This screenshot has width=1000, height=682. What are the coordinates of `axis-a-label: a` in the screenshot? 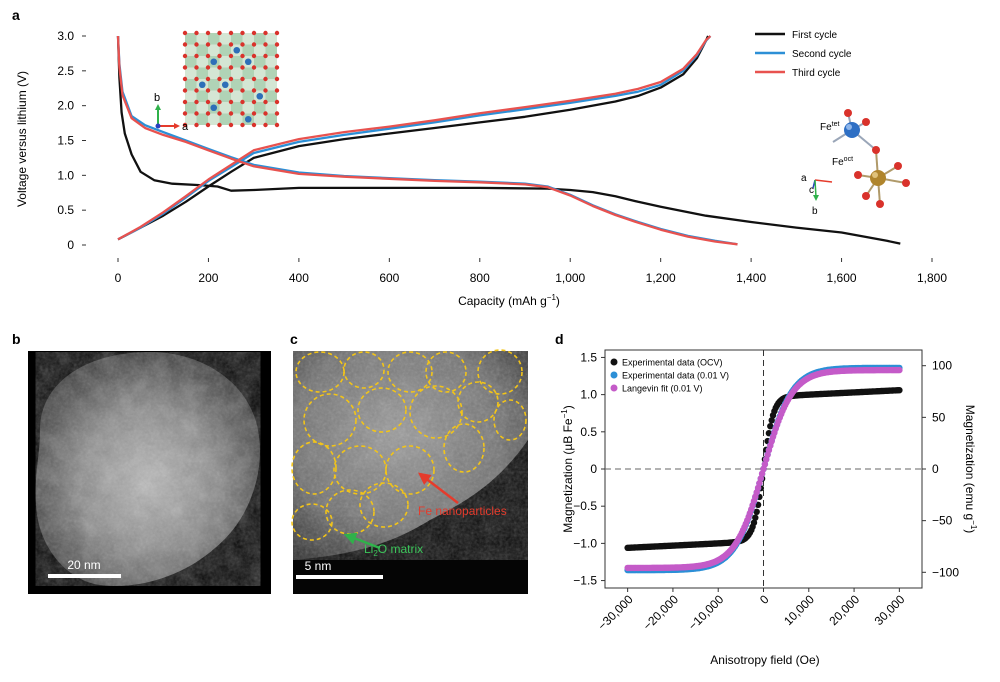 It's located at (185, 127).